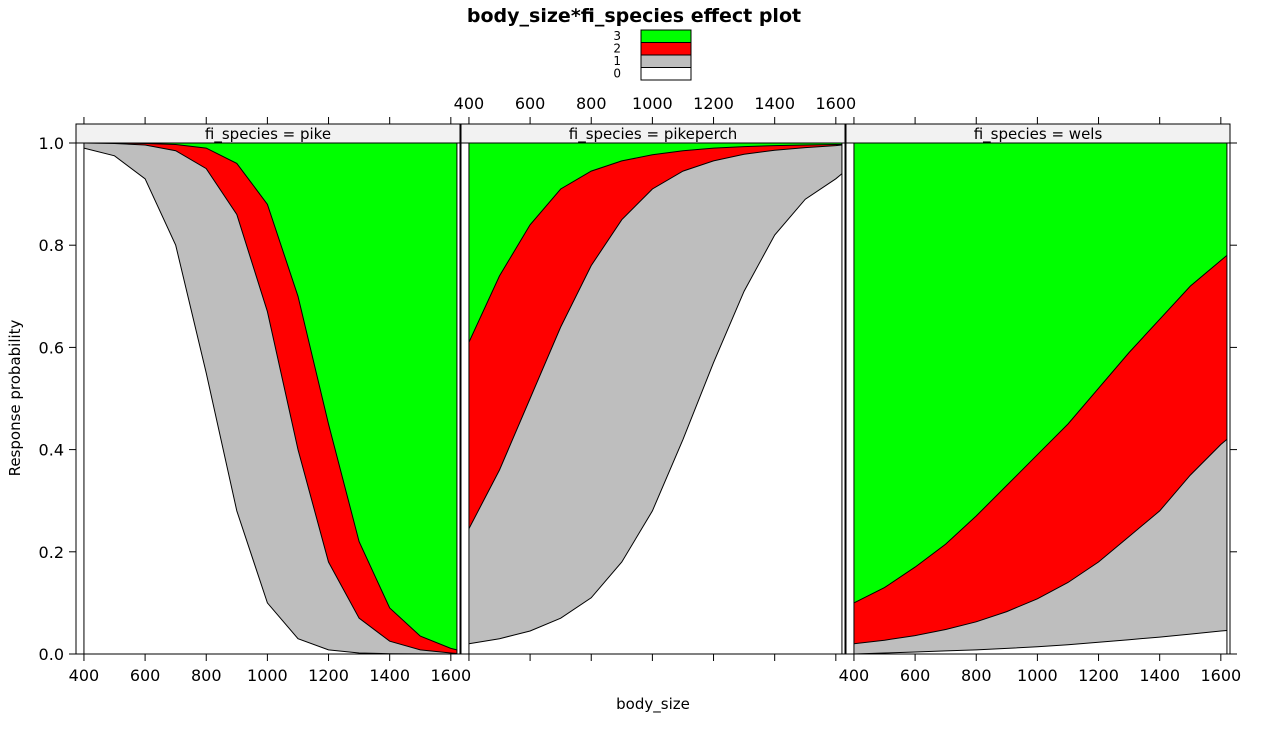 The image size is (1269, 729). Describe the element at coordinates (617, 74) in the screenshot. I see `legend-label-0: 0` at that location.